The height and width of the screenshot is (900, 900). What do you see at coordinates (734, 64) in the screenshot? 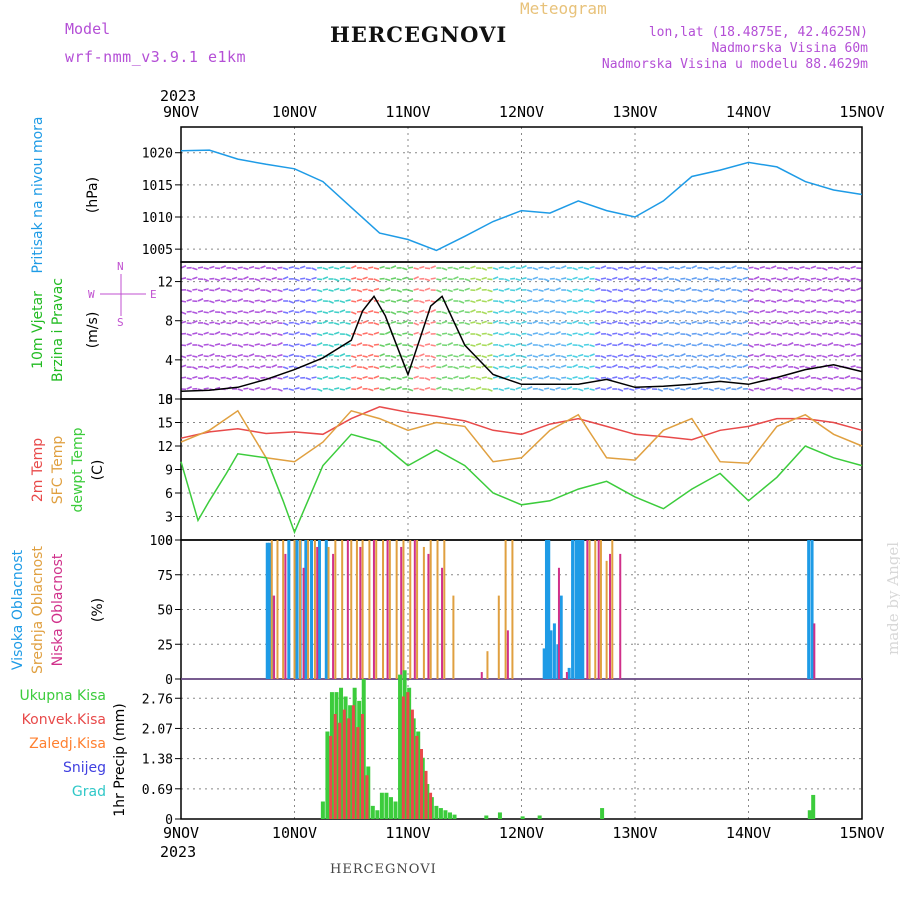
I see `model-altitude-label: Nadmorska Visina u modelu 88.4629m` at bounding box center [734, 64].